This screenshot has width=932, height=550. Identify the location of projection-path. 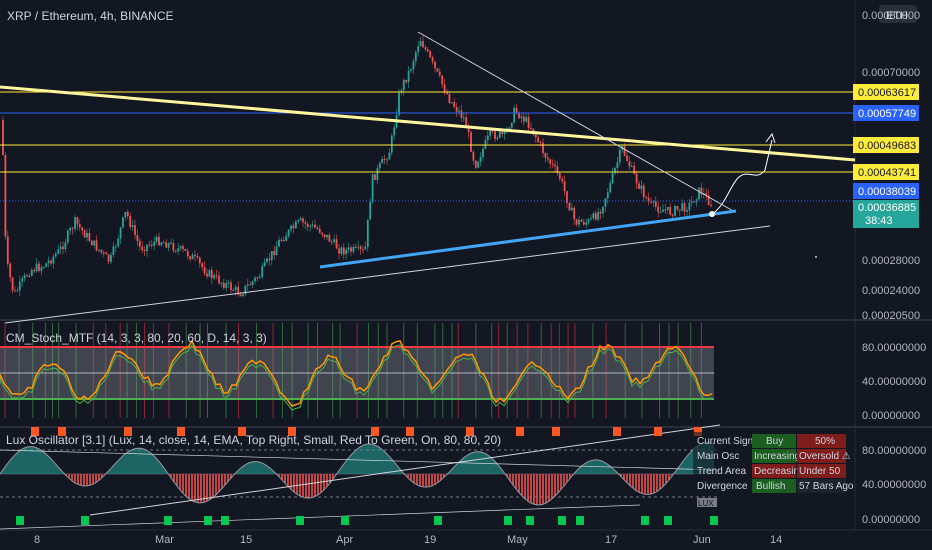
(742, 177).